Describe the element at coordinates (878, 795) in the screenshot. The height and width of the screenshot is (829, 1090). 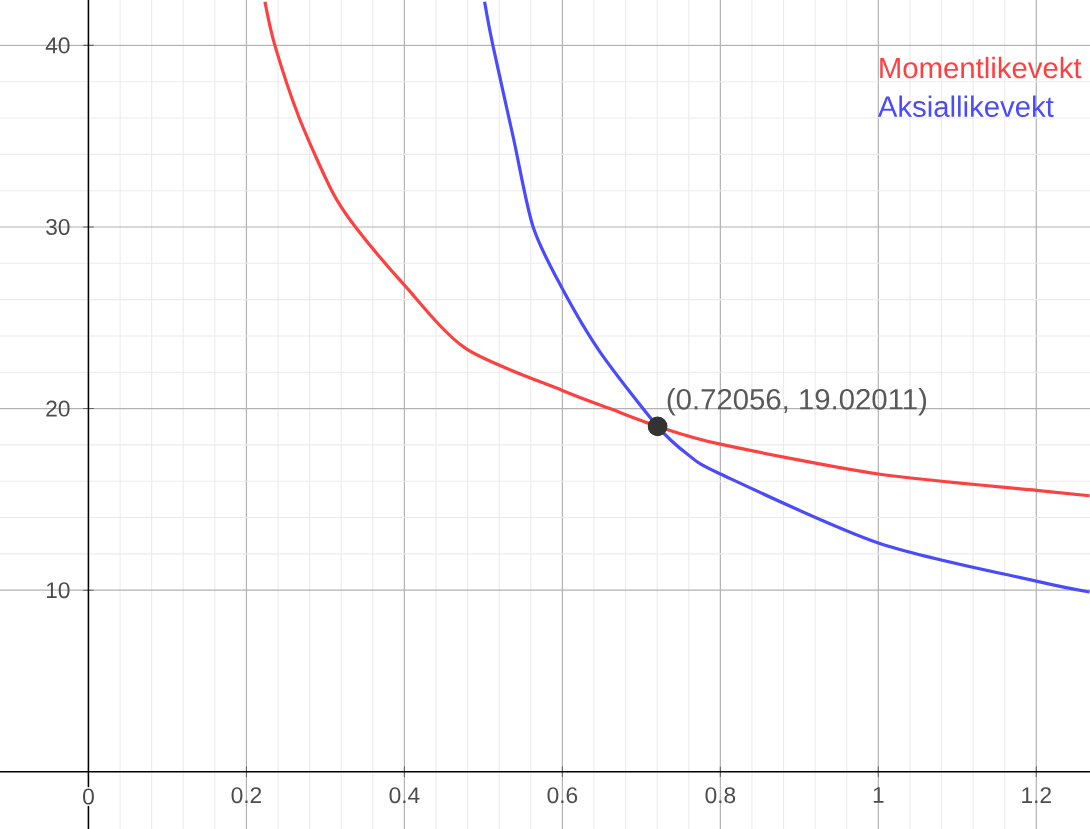
I see `x-tick-label: 1` at that location.